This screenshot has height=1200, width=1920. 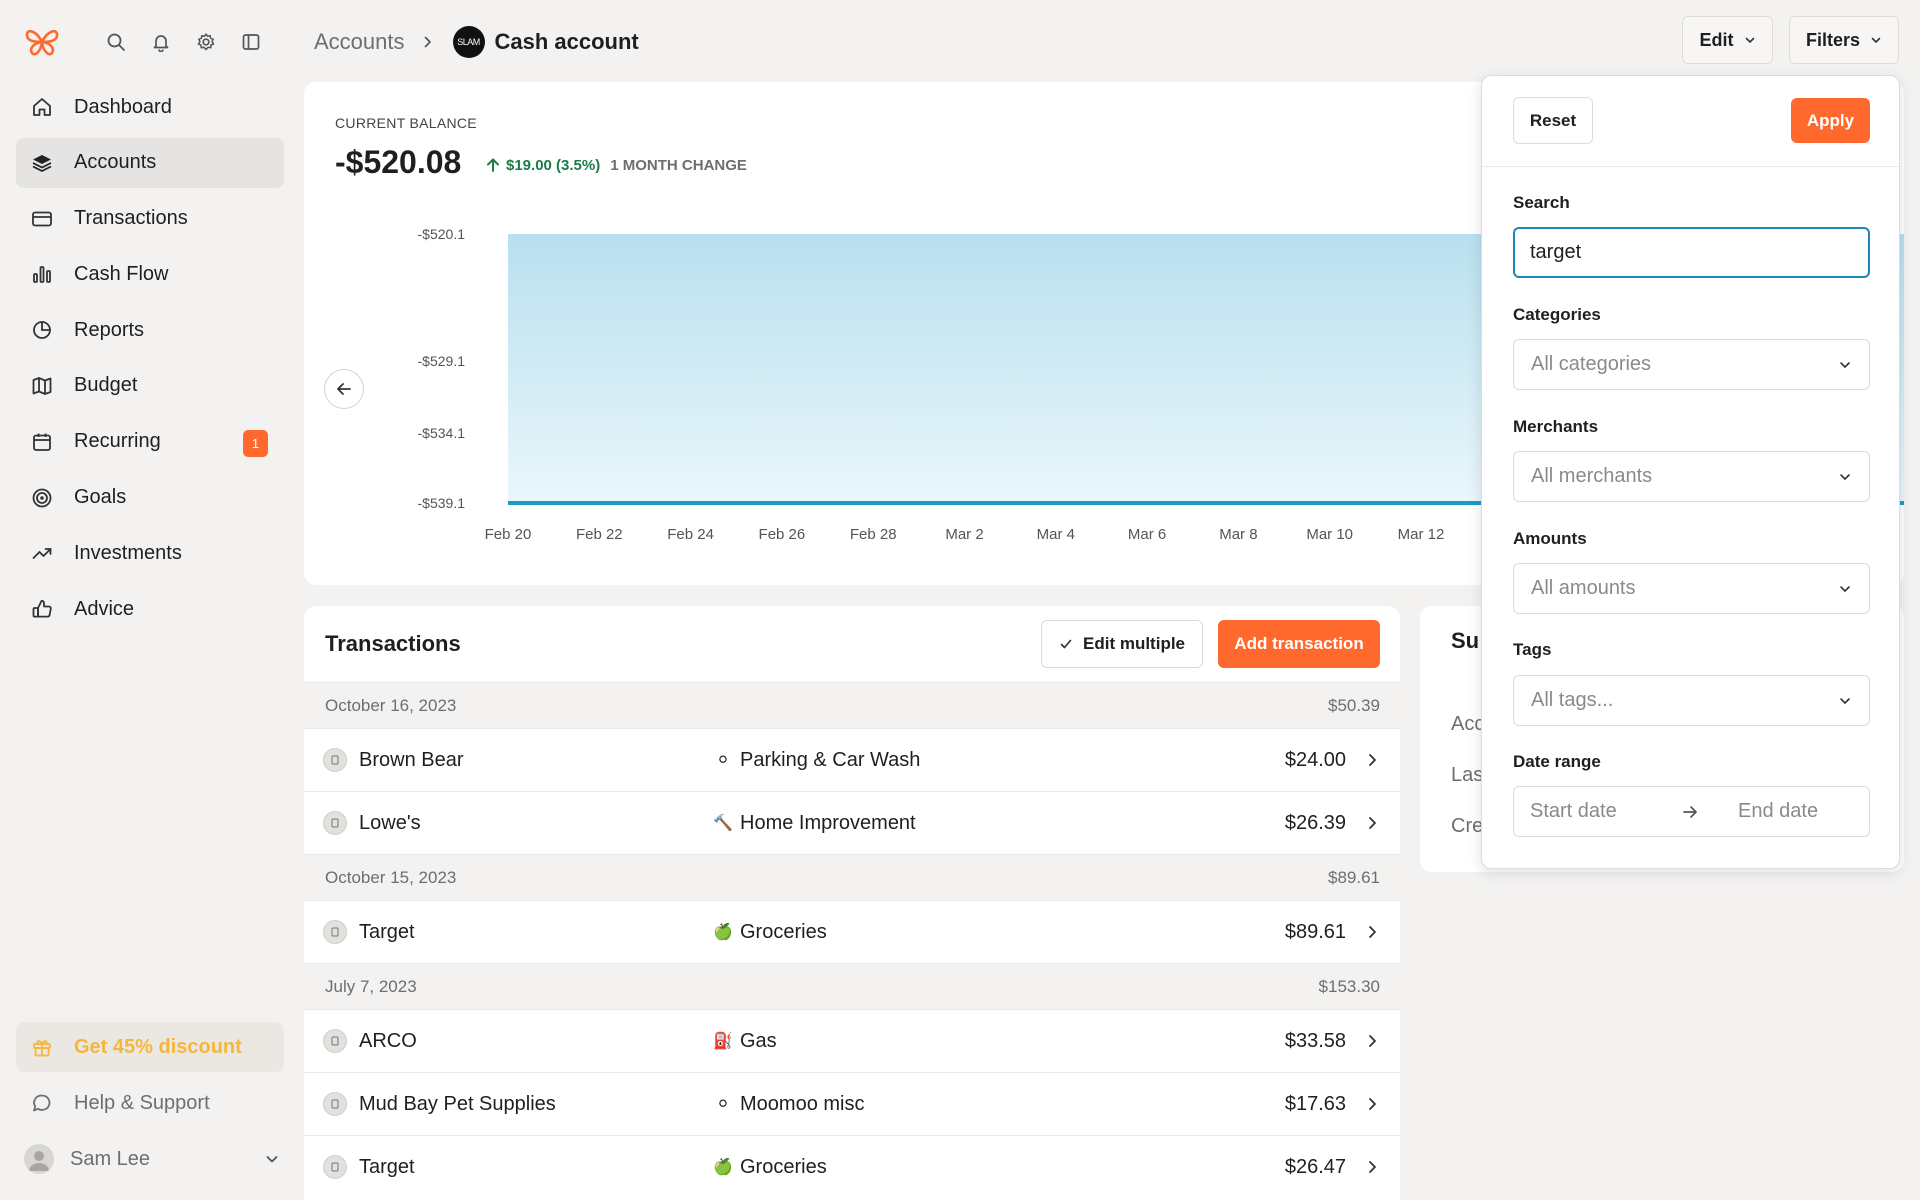 I want to click on merchants-label: Merchants, so click(x=1556, y=426).